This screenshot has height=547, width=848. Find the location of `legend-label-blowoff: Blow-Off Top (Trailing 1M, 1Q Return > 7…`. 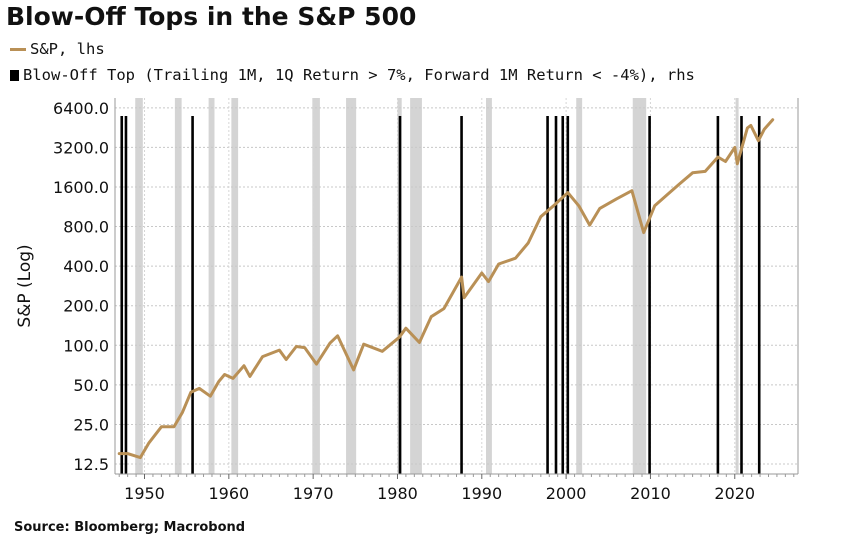

legend-label-blowoff: Blow-Off Top (Trailing 1M, 1Q Return > 7… is located at coordinates (359, 75).